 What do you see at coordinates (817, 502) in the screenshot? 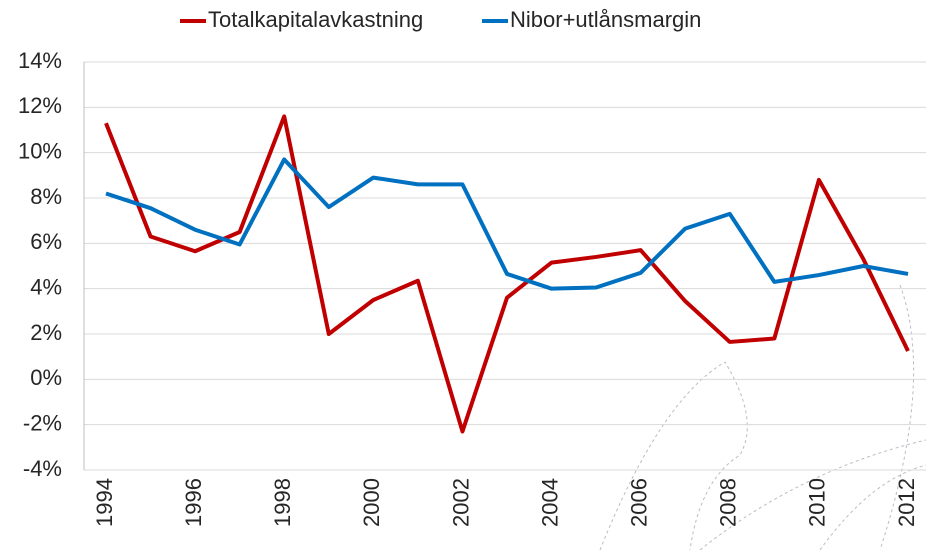
I see `x-tick-label: 2010` at bounding box center [817, 502].